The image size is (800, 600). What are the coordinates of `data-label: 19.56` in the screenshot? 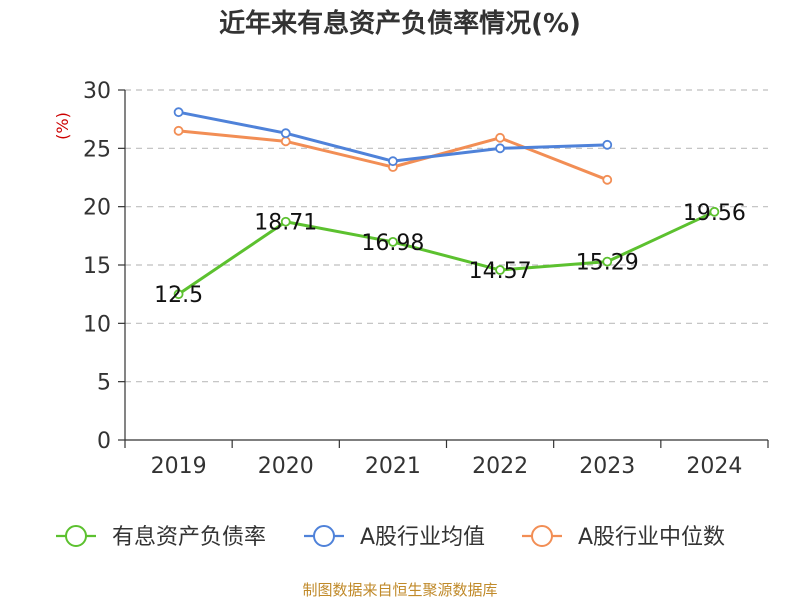 It's located at (714, 213).